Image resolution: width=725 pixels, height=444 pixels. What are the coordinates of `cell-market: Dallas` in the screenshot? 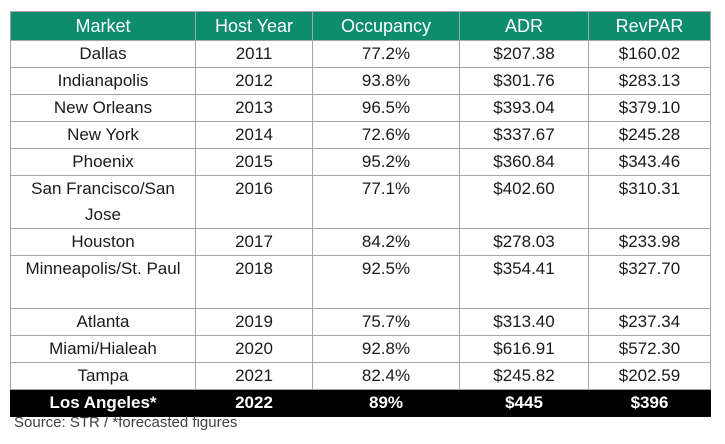 It's located at (103, 54).